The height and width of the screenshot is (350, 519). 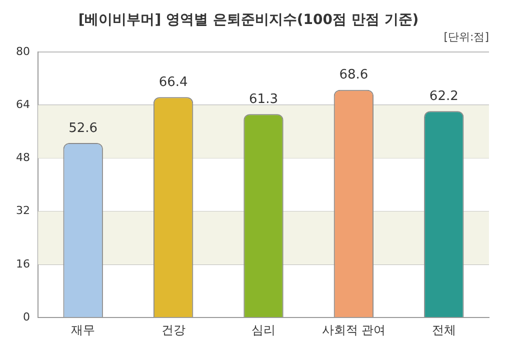 What do you see at coordinates (23, 157) in the screenshot?
I see `y-tick-label: 48` at bounding box center [23, 157].